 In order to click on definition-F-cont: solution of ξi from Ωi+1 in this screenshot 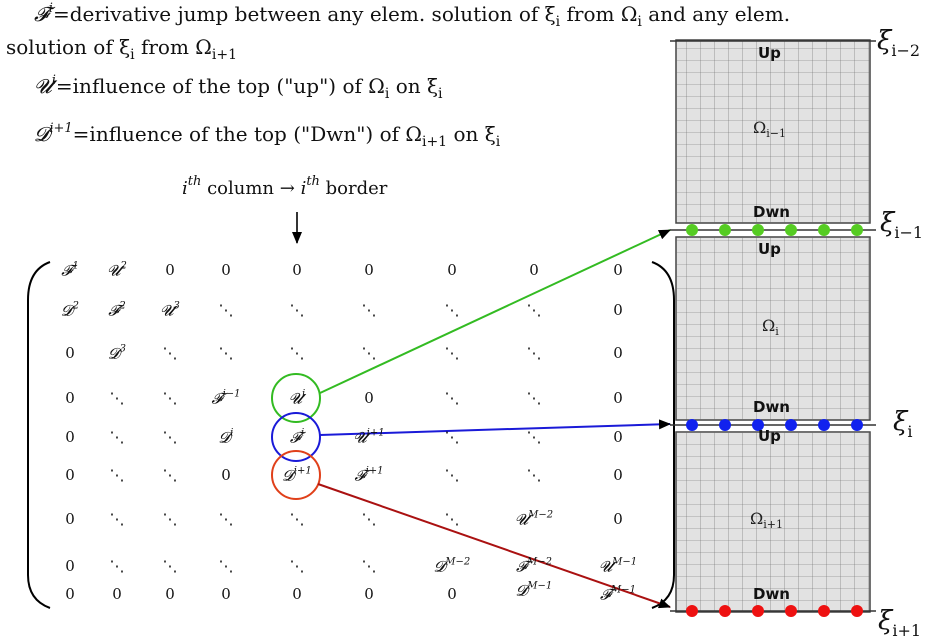, I will do `click(121, 49)`.